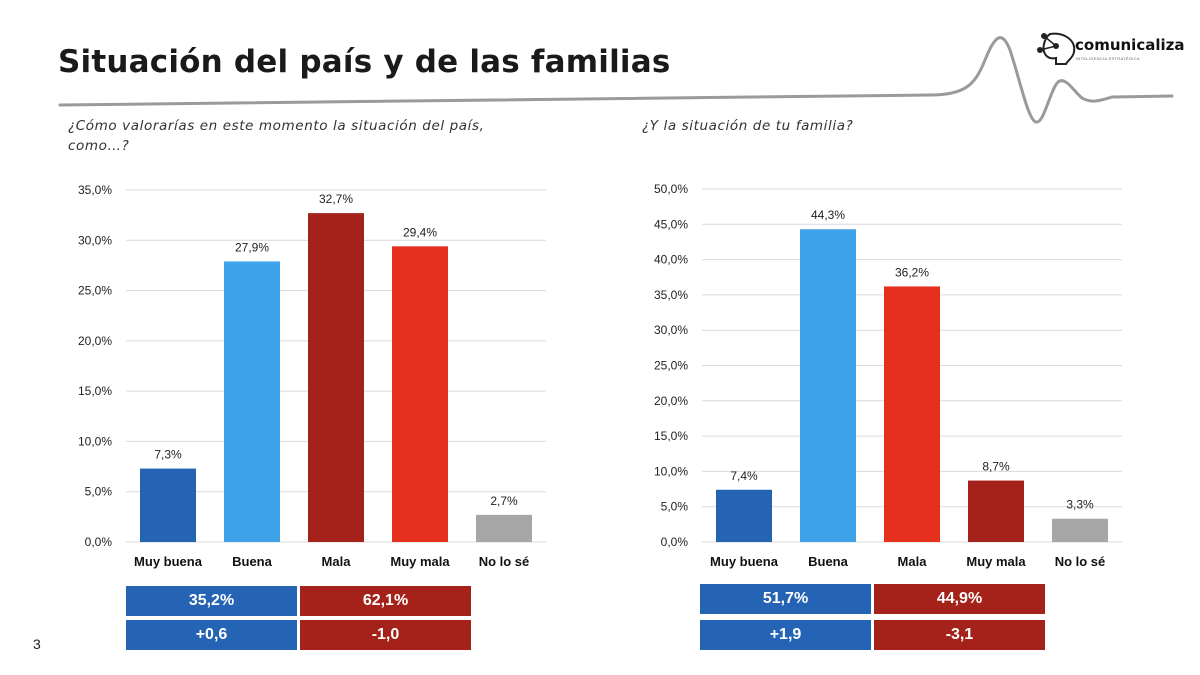 This screenshot has width=1200, height=675. What do you see at coordinates (671, 401) in the screenshot?
I see `chart-2-y-tick-label: 20,0%` at bounding box center [671, 401].